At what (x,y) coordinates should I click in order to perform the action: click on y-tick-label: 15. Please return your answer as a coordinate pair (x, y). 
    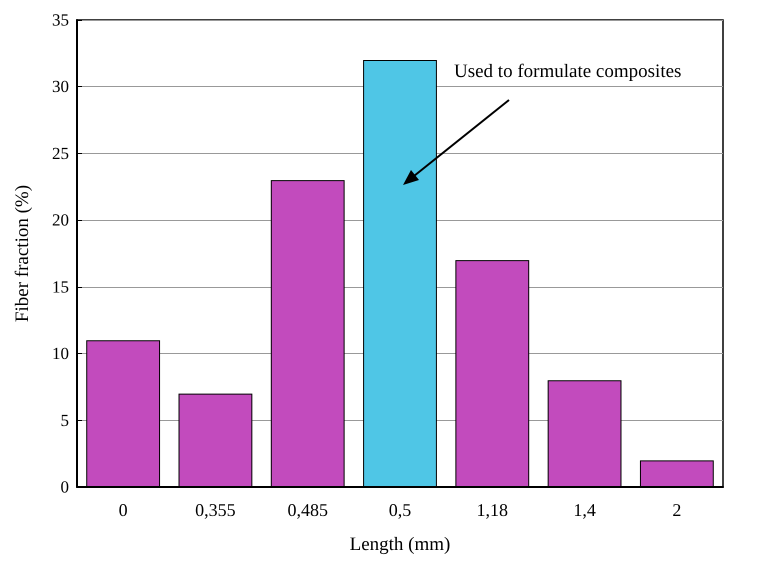
    Looking at the image, I should click on (60, 286).